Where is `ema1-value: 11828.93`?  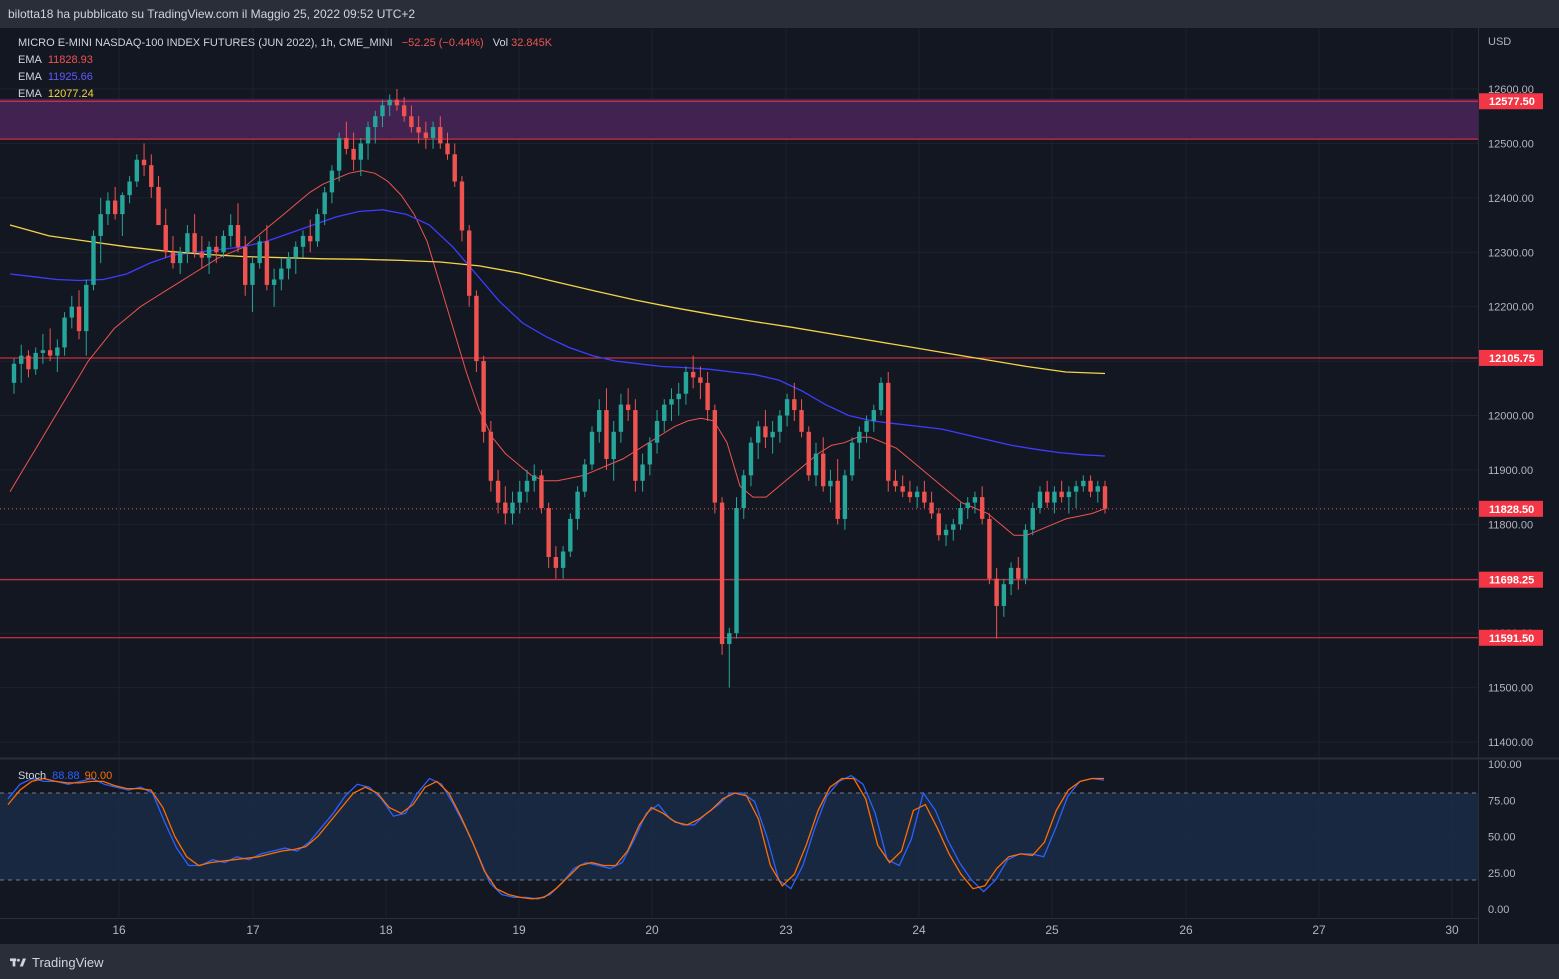 ema1-value: 11828.93 is located at coordinates (70, 60).